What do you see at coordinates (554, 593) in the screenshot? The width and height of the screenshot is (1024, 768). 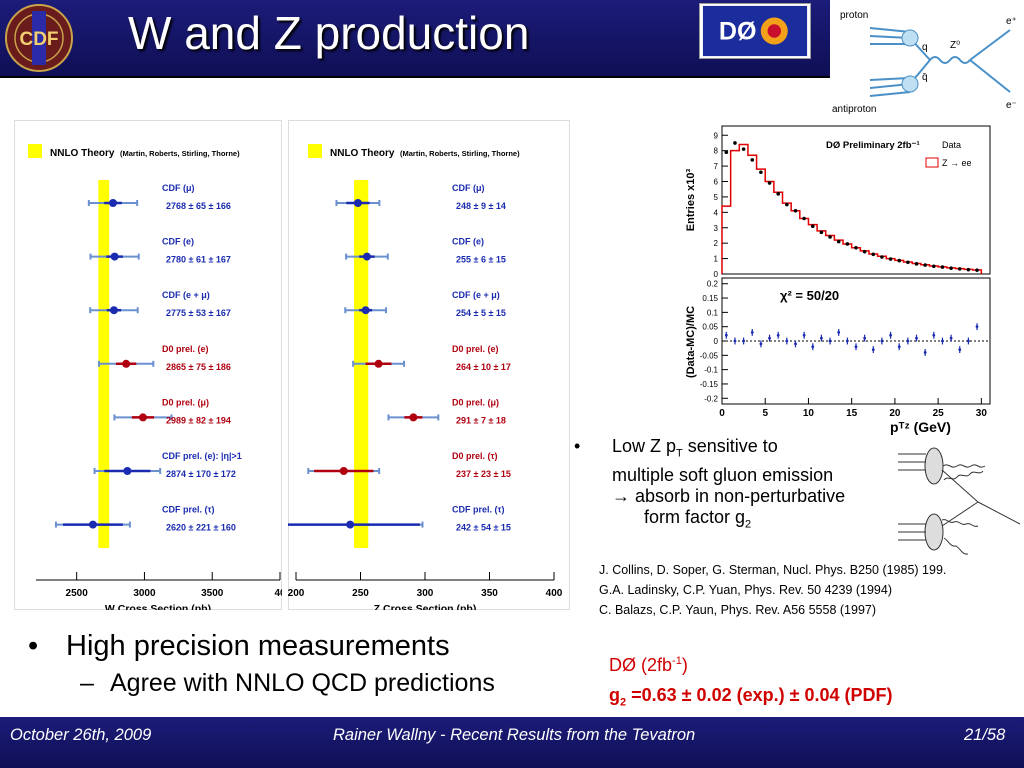 I see `x-tick-label: 400` at bounding box center [554, 593].